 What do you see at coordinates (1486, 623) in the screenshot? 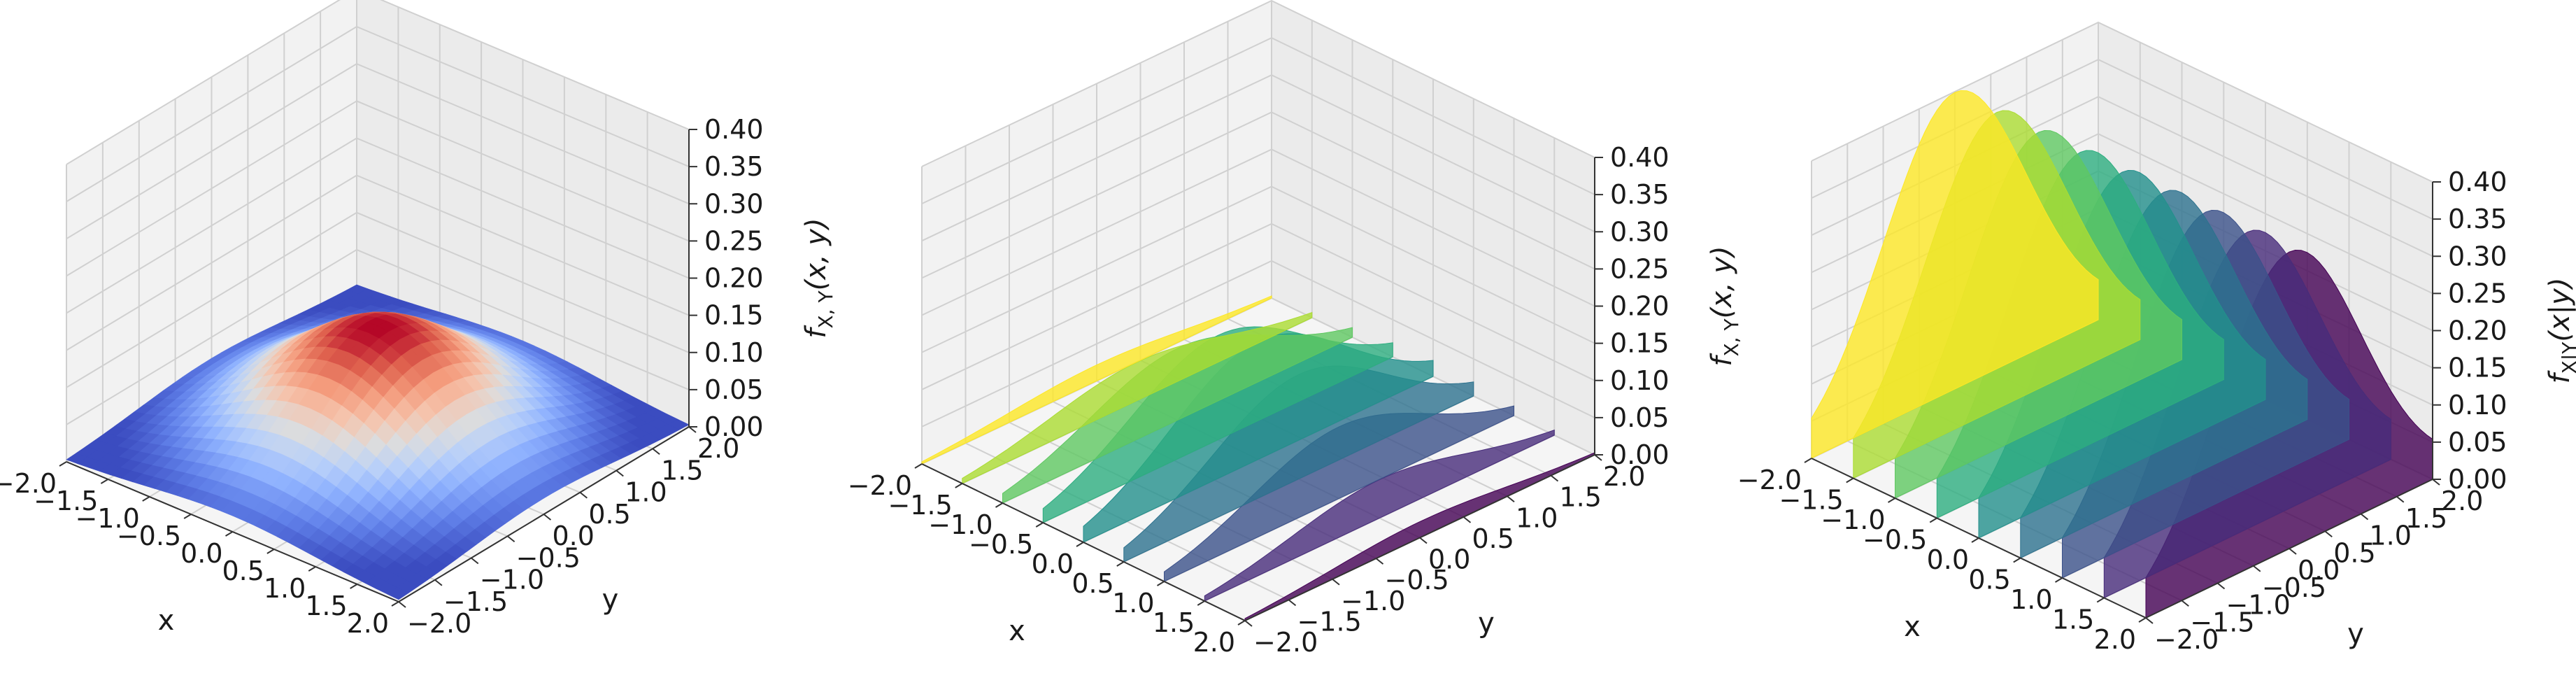
I see `y-axis-label: y` at bounding box center [1486, 623].